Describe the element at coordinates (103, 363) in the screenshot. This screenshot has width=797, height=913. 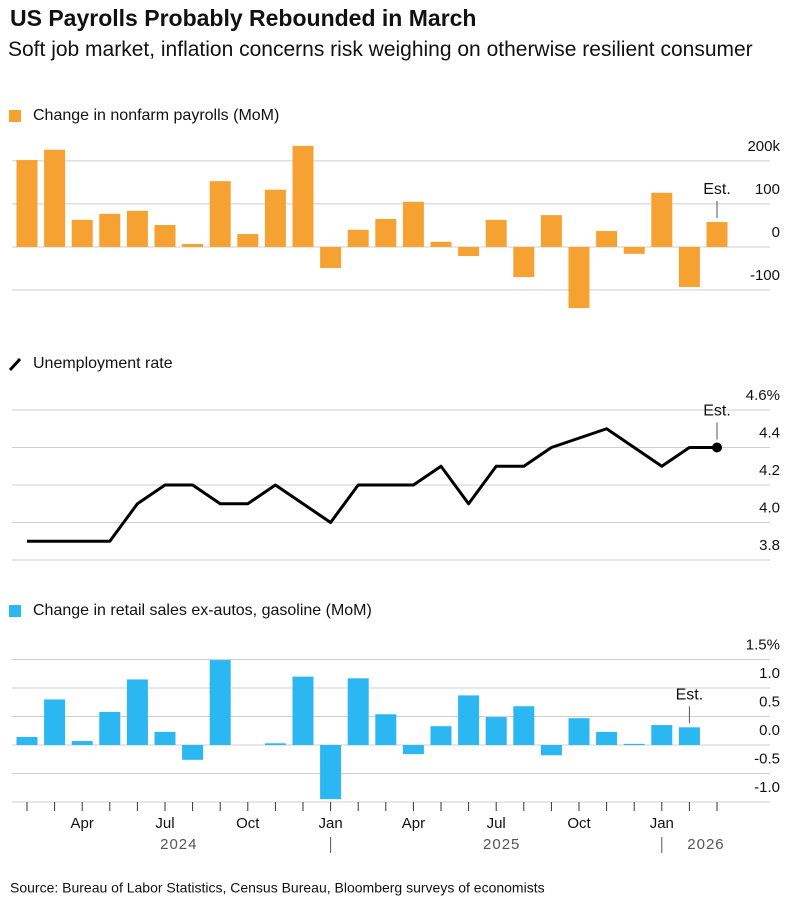
I see `legend-label: Unemployment rate` at that location.